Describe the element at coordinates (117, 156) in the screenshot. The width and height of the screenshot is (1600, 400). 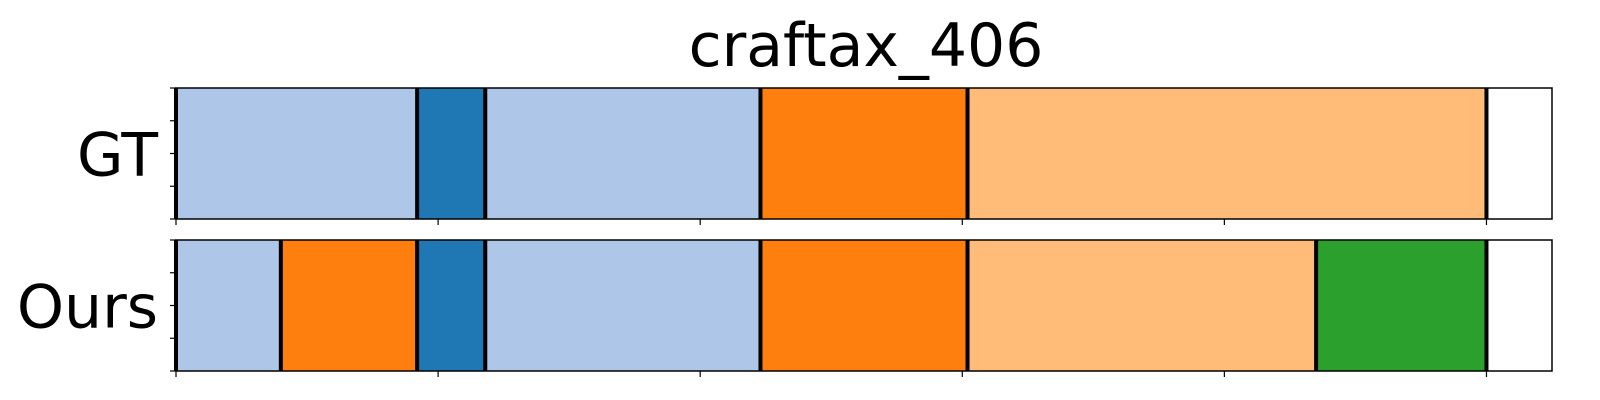
I see `row-label-gt: GT` at that location.